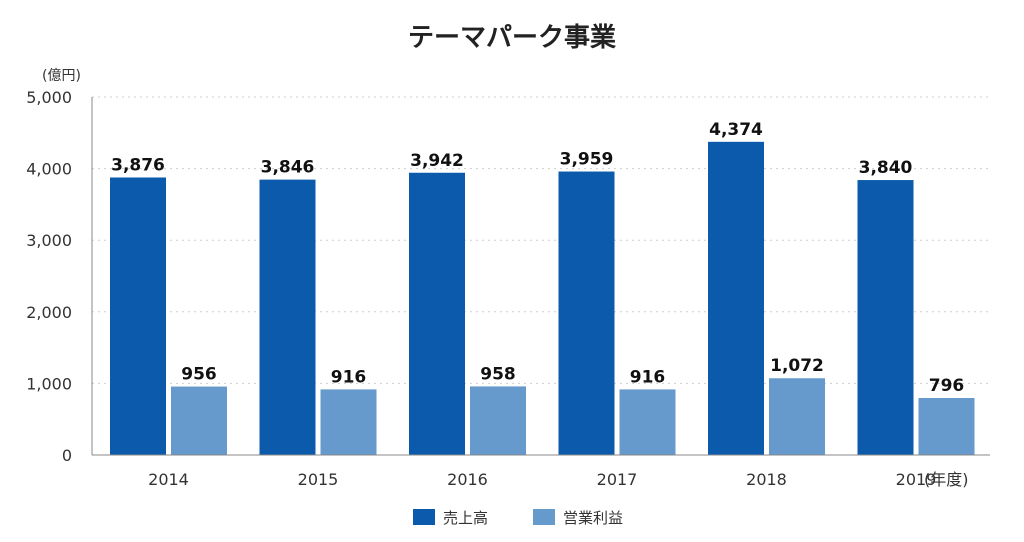 The height and width of the screenshot is (542, 1024). I want to click on bar-sales-2016, so click(437, 313).